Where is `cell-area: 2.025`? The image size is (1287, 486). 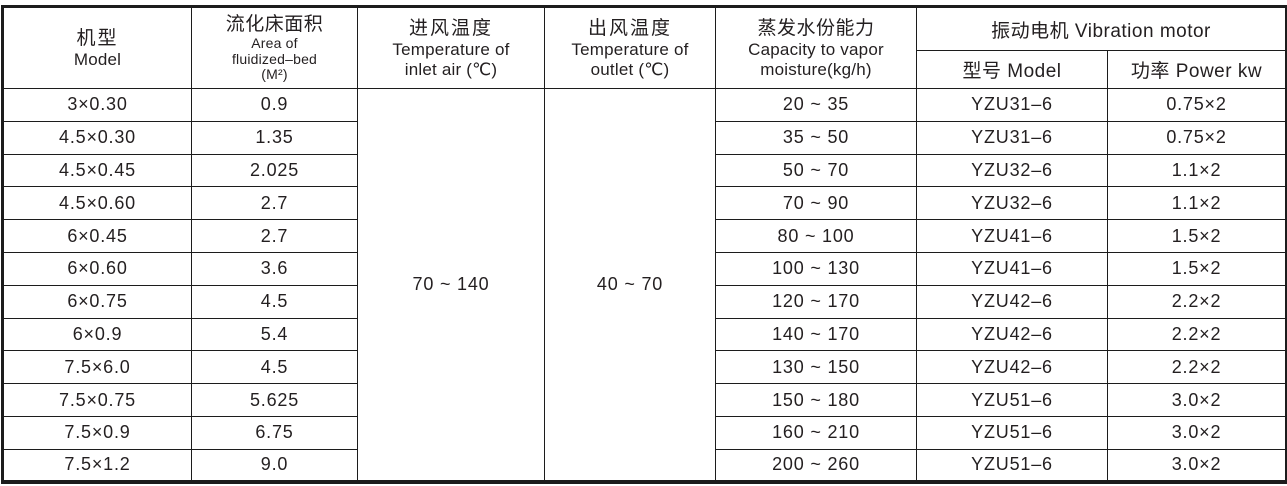
cell-area: 2.025 is located at coordinates (274, 170).